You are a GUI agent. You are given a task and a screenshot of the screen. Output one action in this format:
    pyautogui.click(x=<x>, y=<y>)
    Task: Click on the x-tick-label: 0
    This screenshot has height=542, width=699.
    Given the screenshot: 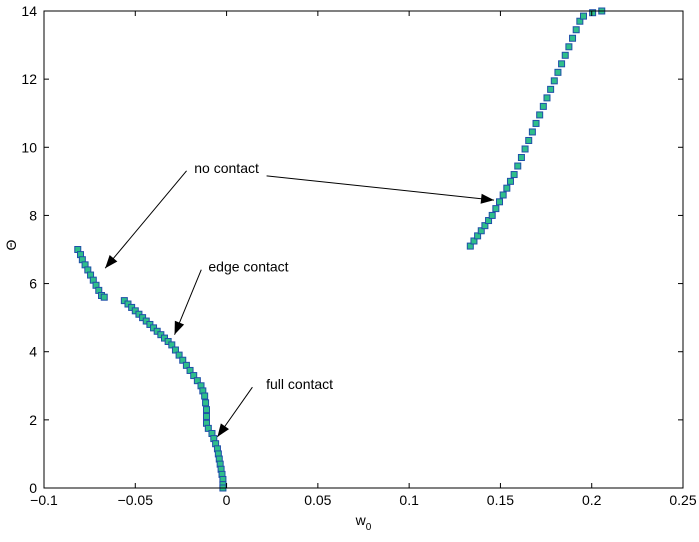 What is the action you would take?
    pyautogui.click(x=227, y=500)
    